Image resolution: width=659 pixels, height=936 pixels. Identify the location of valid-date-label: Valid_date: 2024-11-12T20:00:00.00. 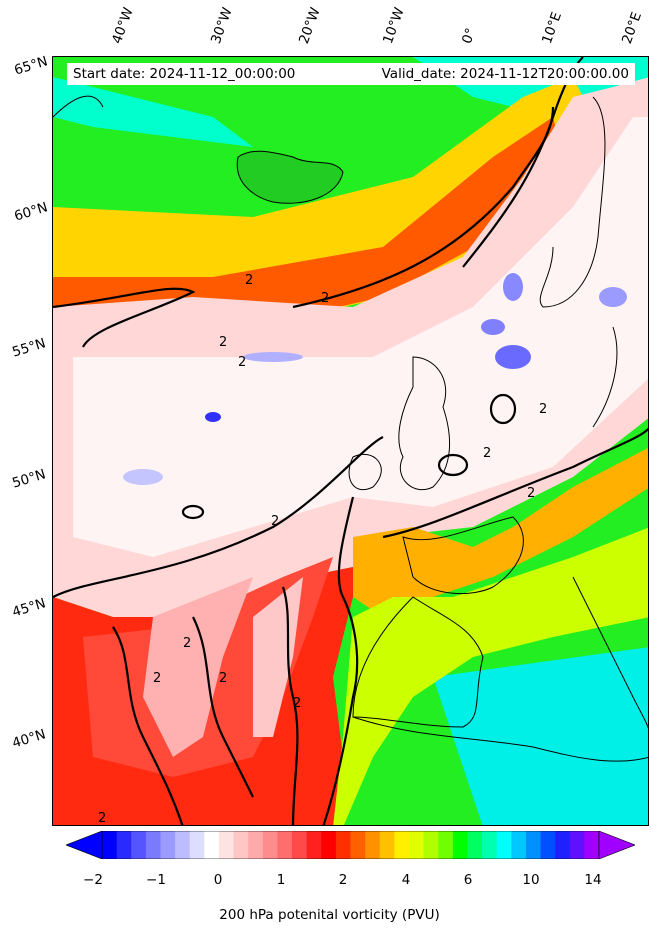
(505, 74).